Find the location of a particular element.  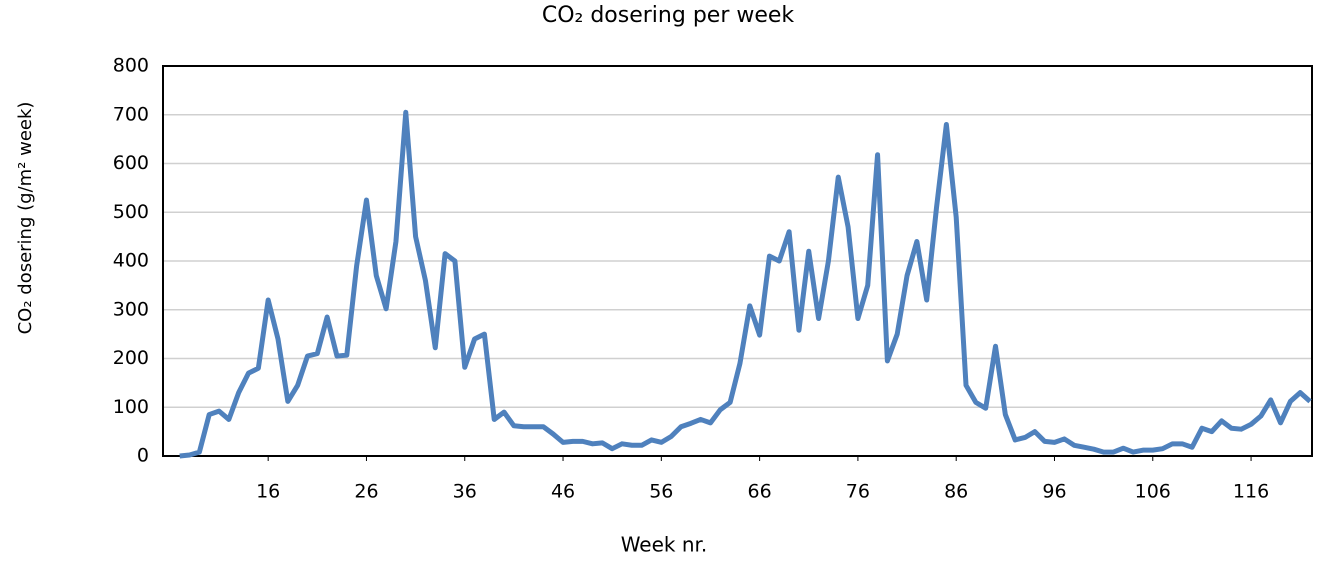

y-tick-label: 0 is located at coordinates (143, 456).